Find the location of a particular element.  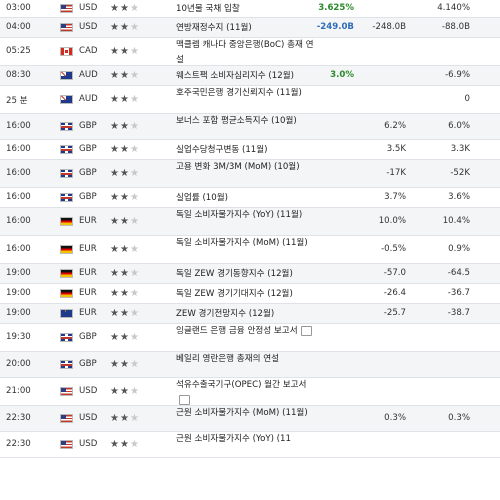

currency-code: AUD is located at coordinates (88, 99).